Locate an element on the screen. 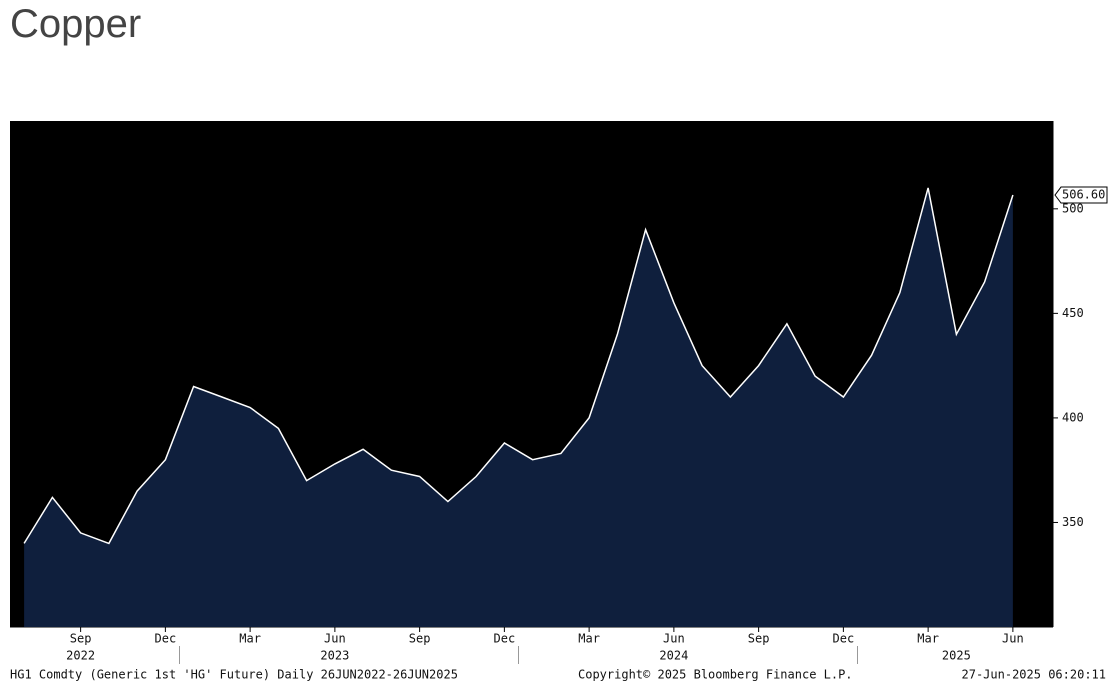 This screenshot has width=1112, height=686. year-label: 2025 is located at coordinates (956, 656).